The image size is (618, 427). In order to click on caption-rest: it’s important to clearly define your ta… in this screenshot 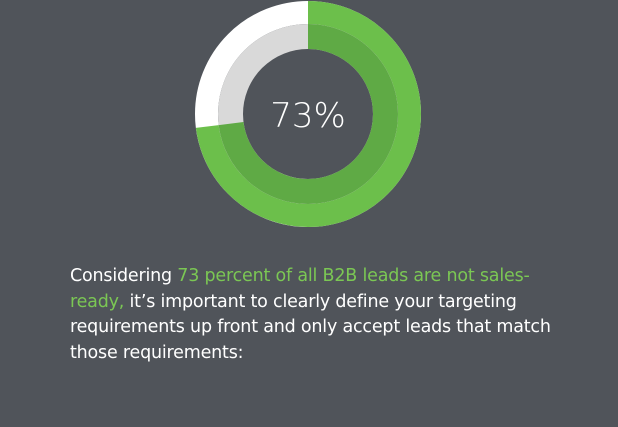, I will do `click(310, 327)`.